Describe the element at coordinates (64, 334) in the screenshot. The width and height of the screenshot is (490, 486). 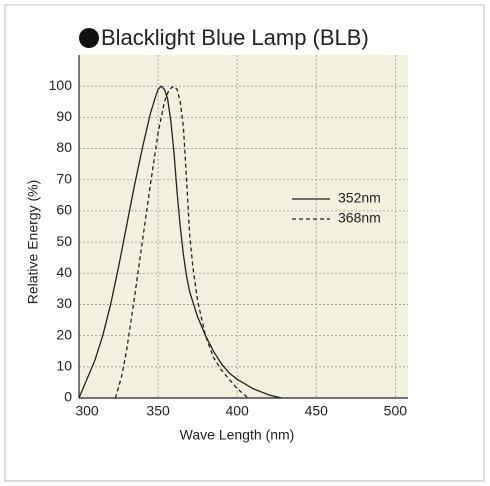
I see `y-tick-label: 20` at that location.